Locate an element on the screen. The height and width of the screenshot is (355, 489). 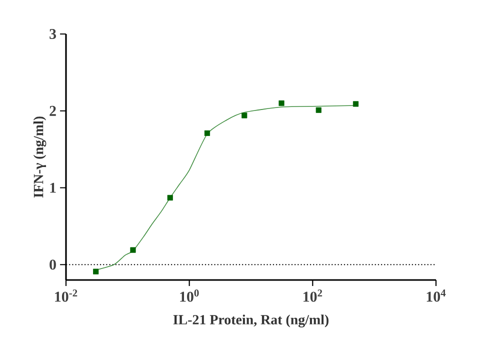
x-tick-label: 10$^{0}$ is located at coordinates (189, 296).